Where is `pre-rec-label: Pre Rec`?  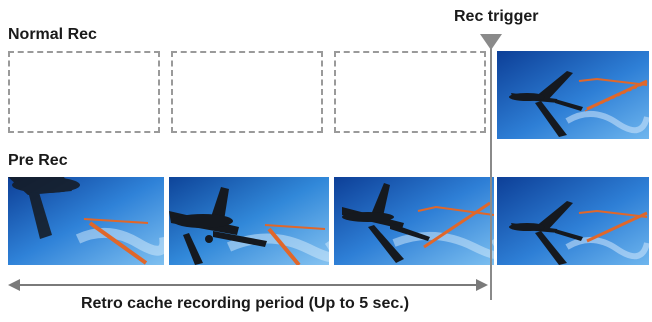 pre-rec-label: Pre Rec is located at coordinates (38, 160).